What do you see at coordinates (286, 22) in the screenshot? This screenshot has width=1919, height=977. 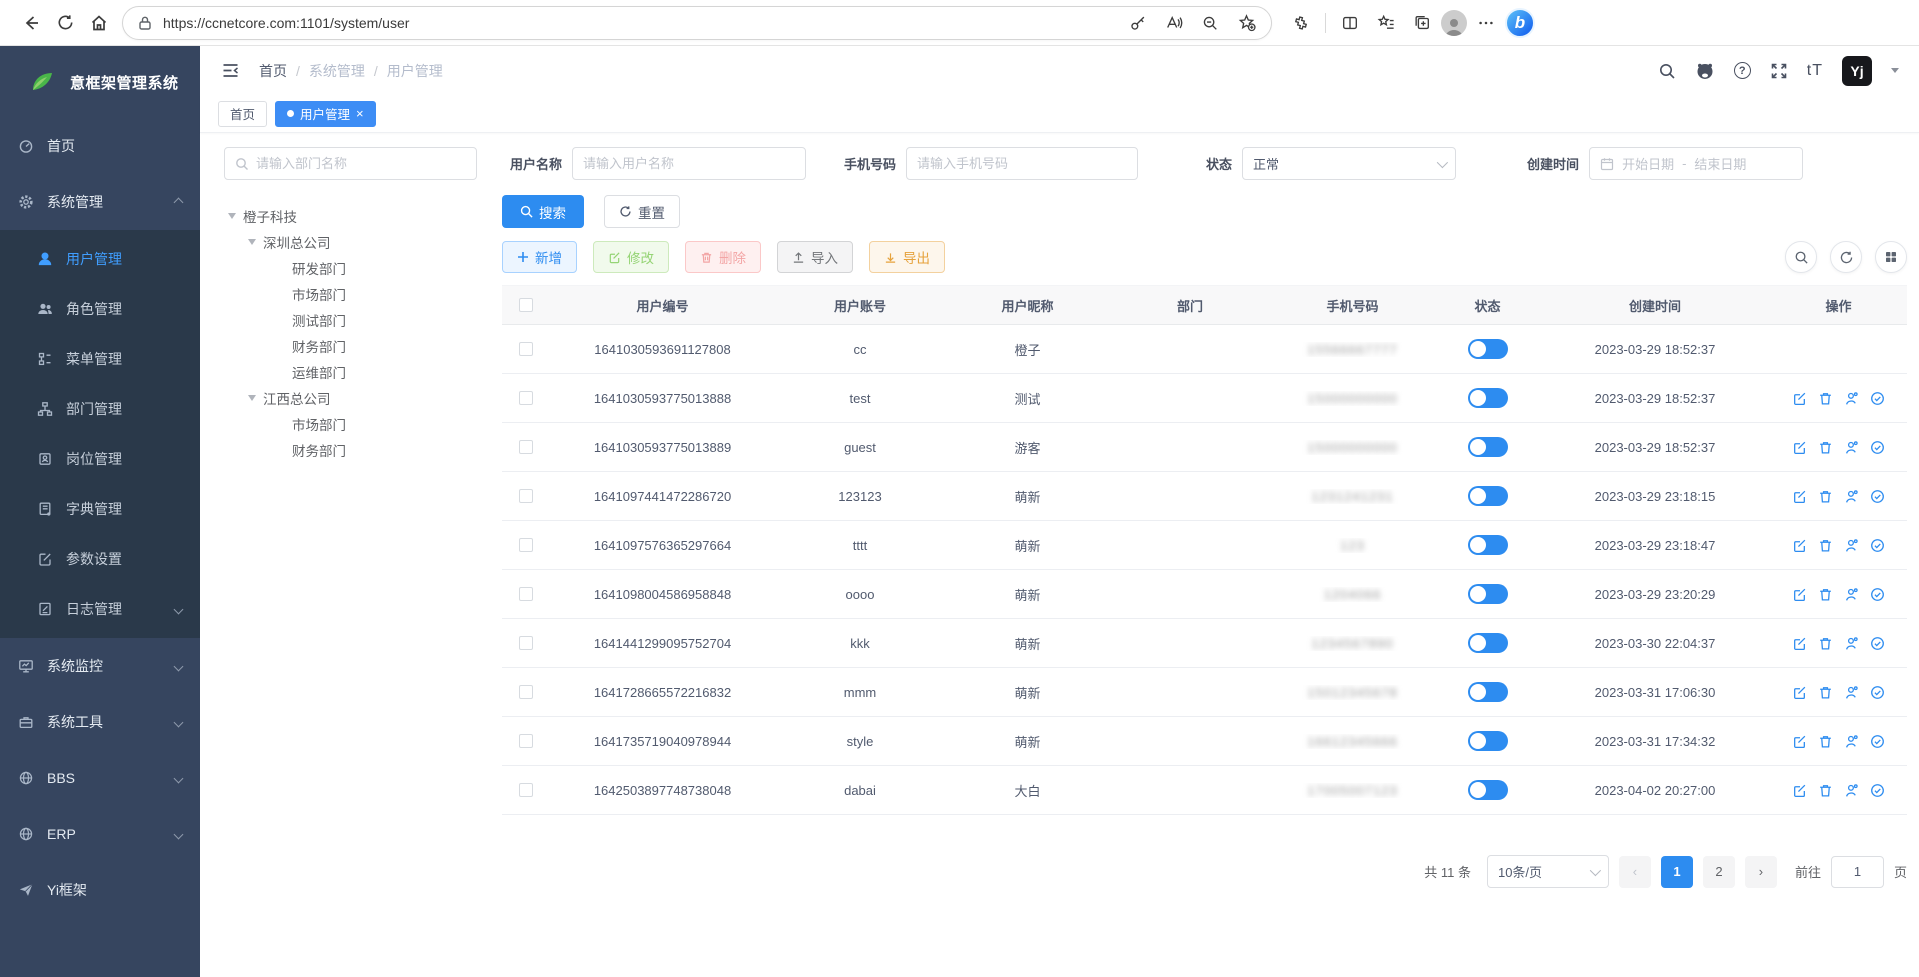 I see `url-text: https://ccnetcore.com:1101/system/user` at bounding box center [286, 22].